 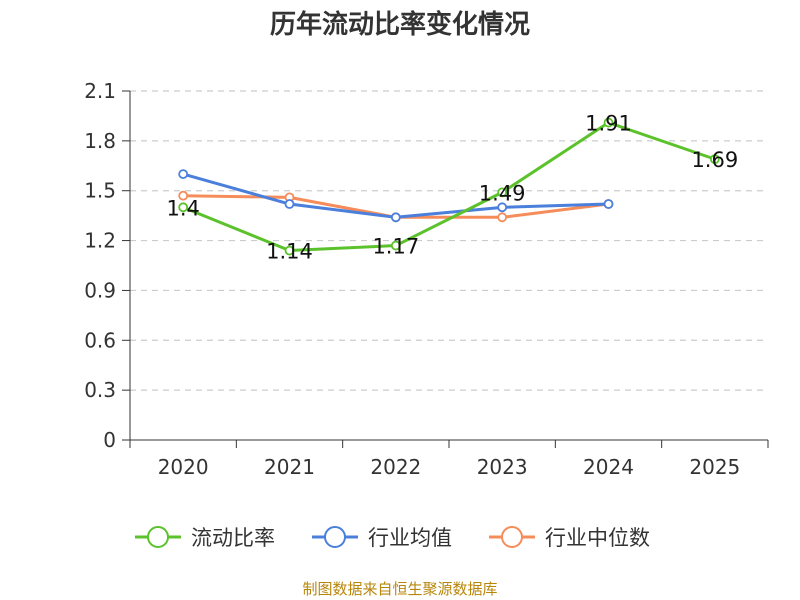 What do you see at coordinates (183, 467) in the screenshot?
I see `x-tick-label: 2020` at bounding box center [183, 467].